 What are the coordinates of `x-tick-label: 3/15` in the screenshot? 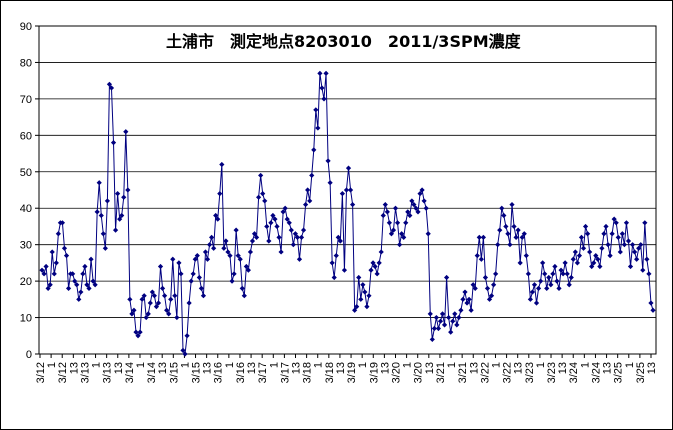 It's located at (174, 372).